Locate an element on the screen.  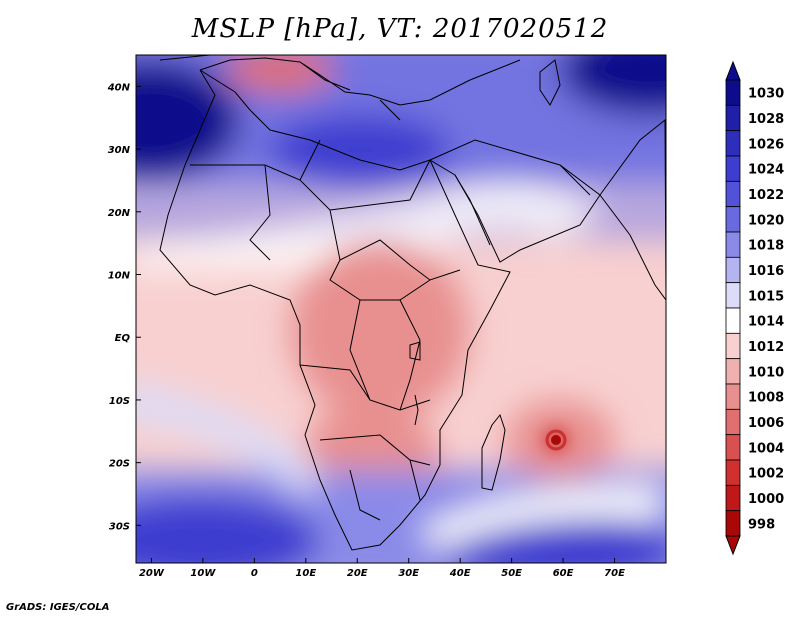
lat-tick-label: 20S is located at coordinates (119, 464).